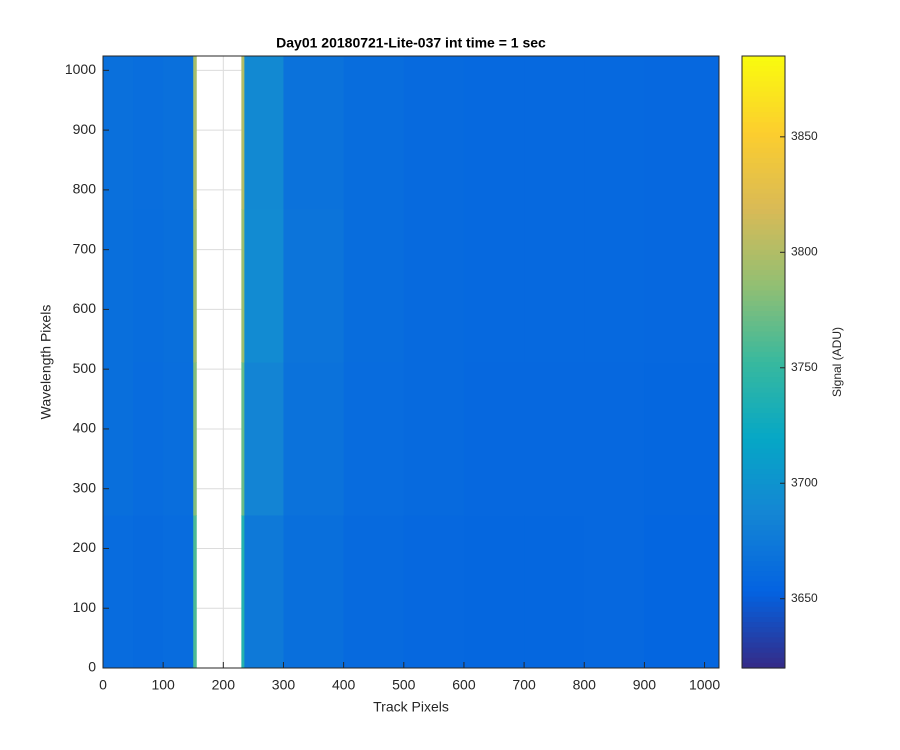  What do you see at coordinates (85, 189) in the screenshot?
I see `y-tick-label: 800` at bounding box center [85, 189].